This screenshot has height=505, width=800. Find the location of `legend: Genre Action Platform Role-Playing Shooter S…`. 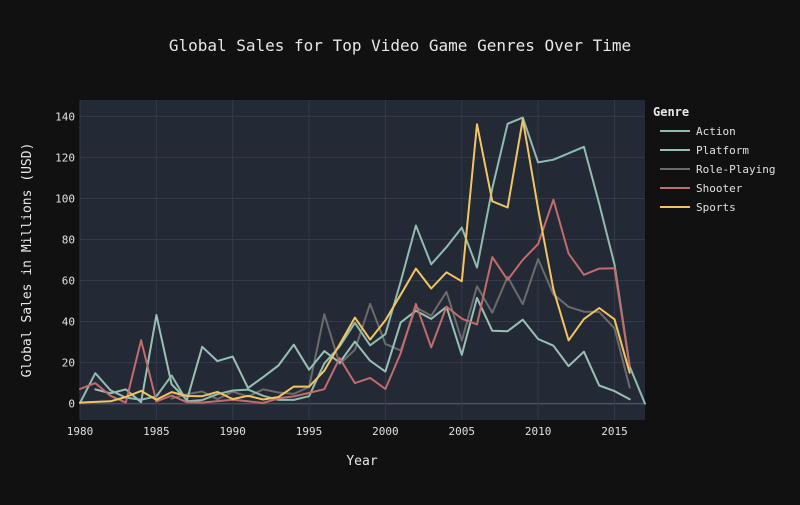

legend: Genre Action Platform Role-Playing Shooter S… is located at coordinates (714, 159).